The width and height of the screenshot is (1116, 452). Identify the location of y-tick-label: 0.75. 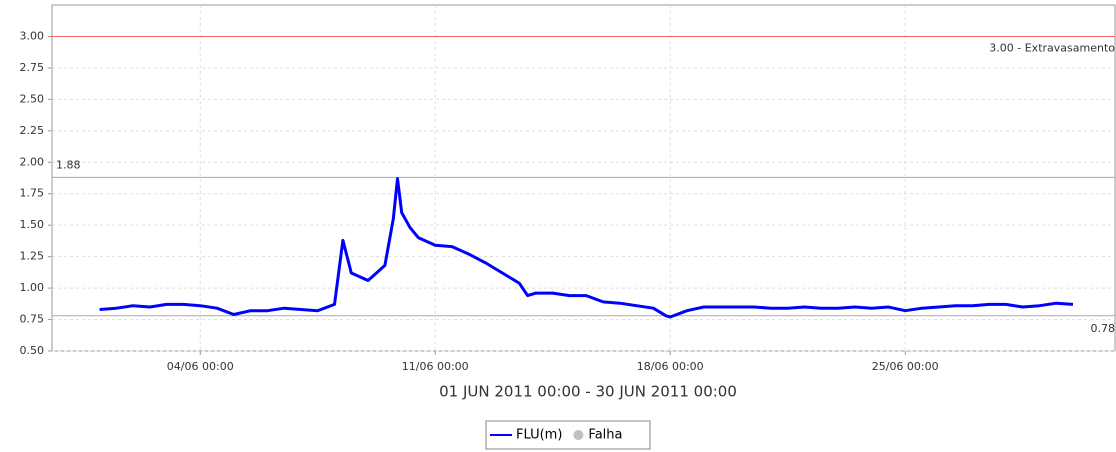
(32, 319).